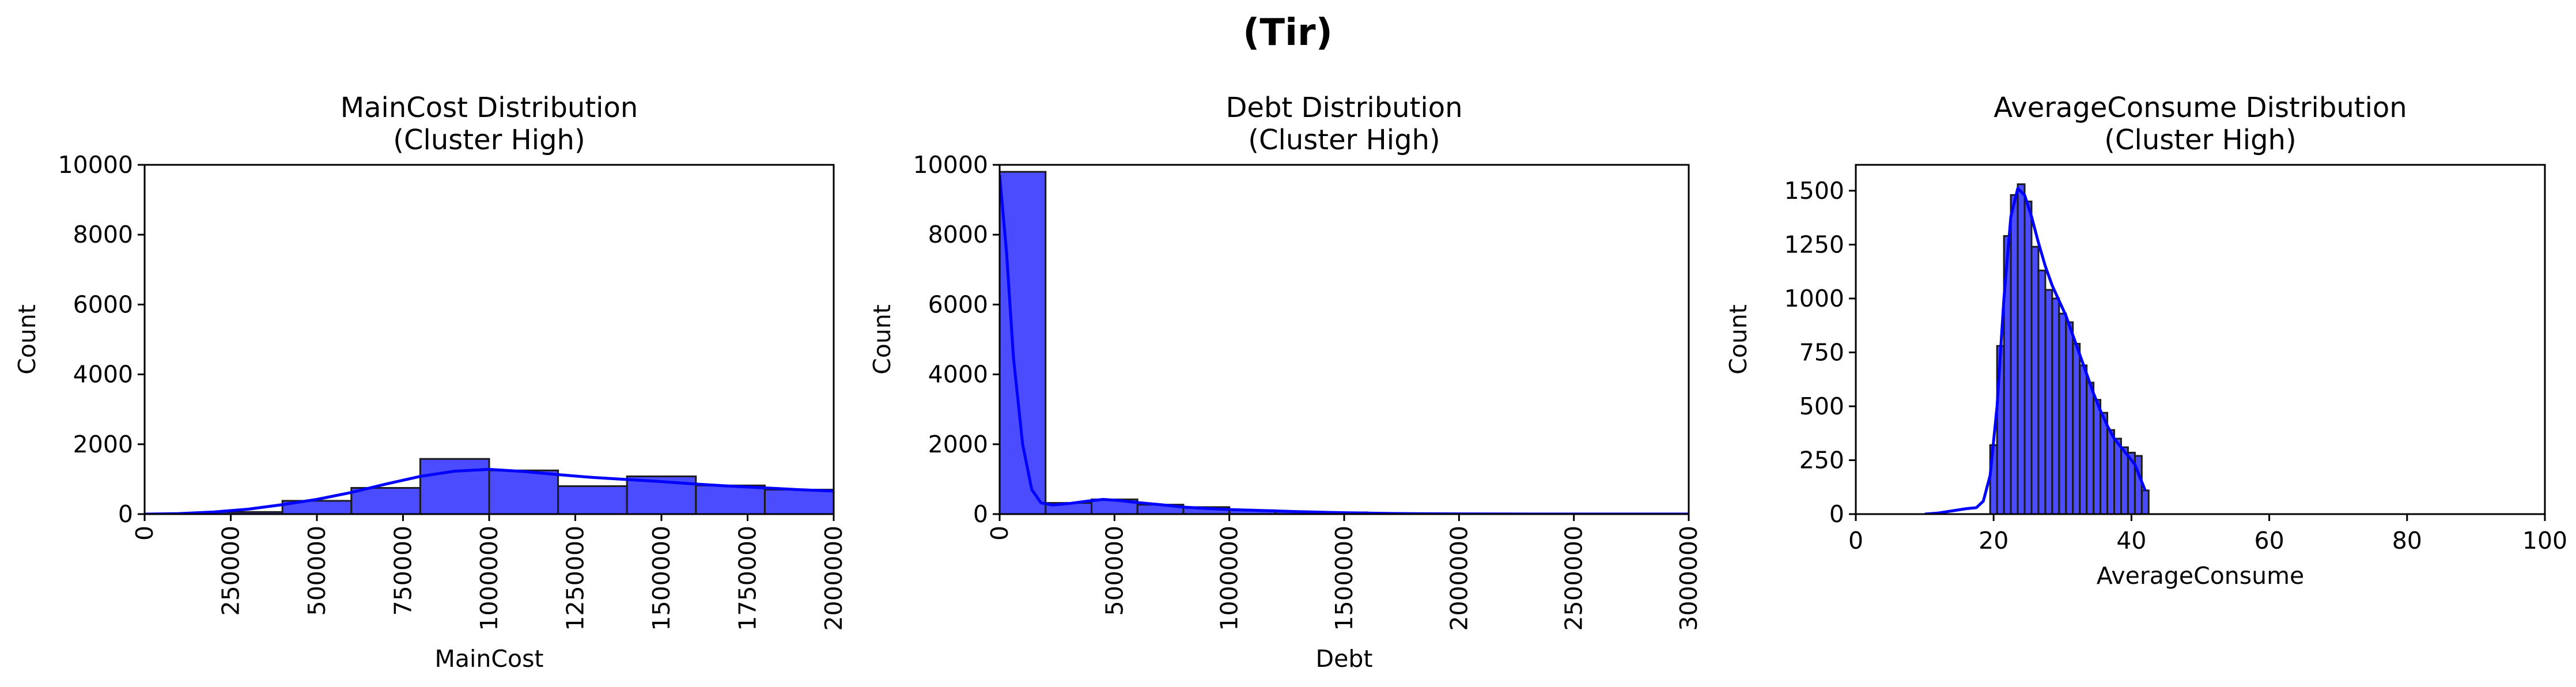 This screenshot has height=687, width=2576. What do you see at coordinates (403, 571) in the screenshot?
I see `x-tick-label: 750000` at bounding box center [403, 571].